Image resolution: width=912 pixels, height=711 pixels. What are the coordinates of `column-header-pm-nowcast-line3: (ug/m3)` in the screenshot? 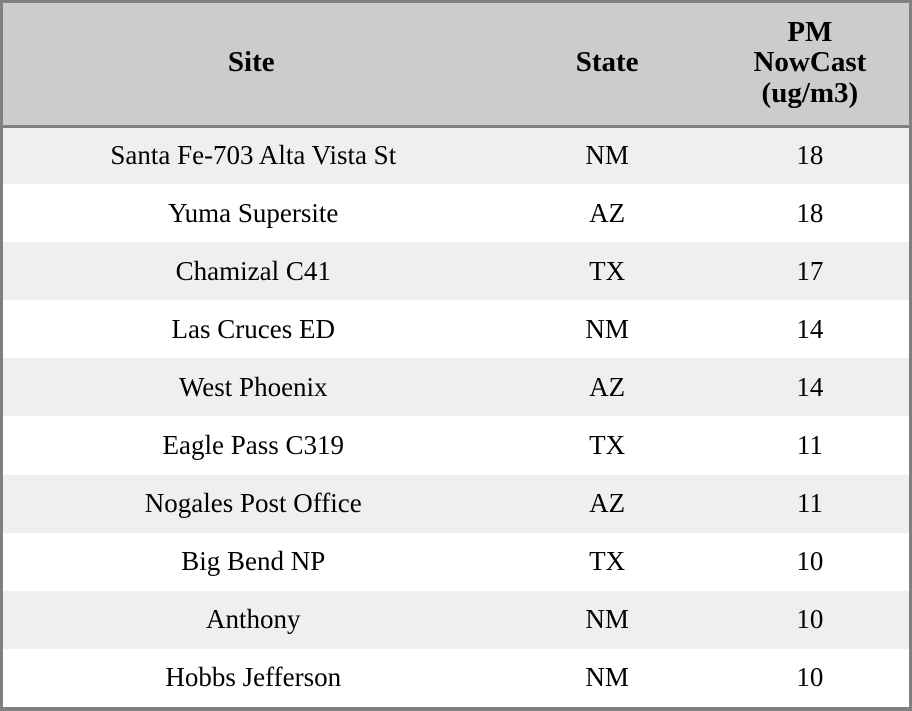 It's located at (810, 93).